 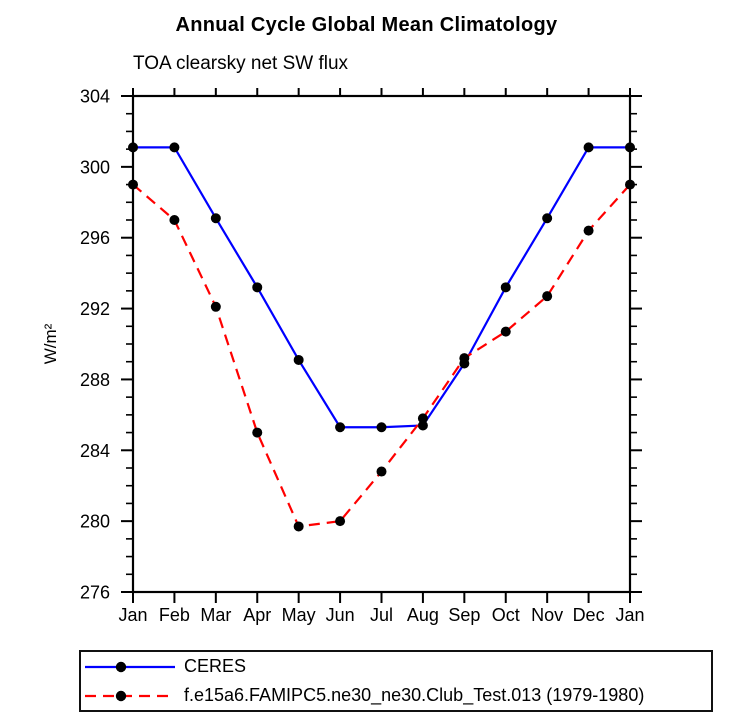 What do you see at coordinates (215, 666) in the screenshot?
I see `legend-label-ceres: CERES` at bounding box center [215, 666].